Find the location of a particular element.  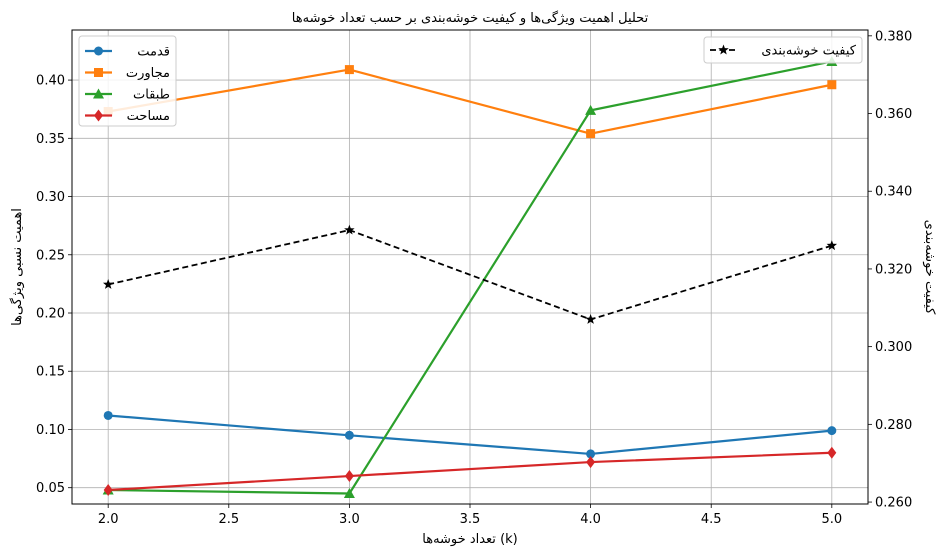

legend-item: قدمت is located at coordinates (127, 52).